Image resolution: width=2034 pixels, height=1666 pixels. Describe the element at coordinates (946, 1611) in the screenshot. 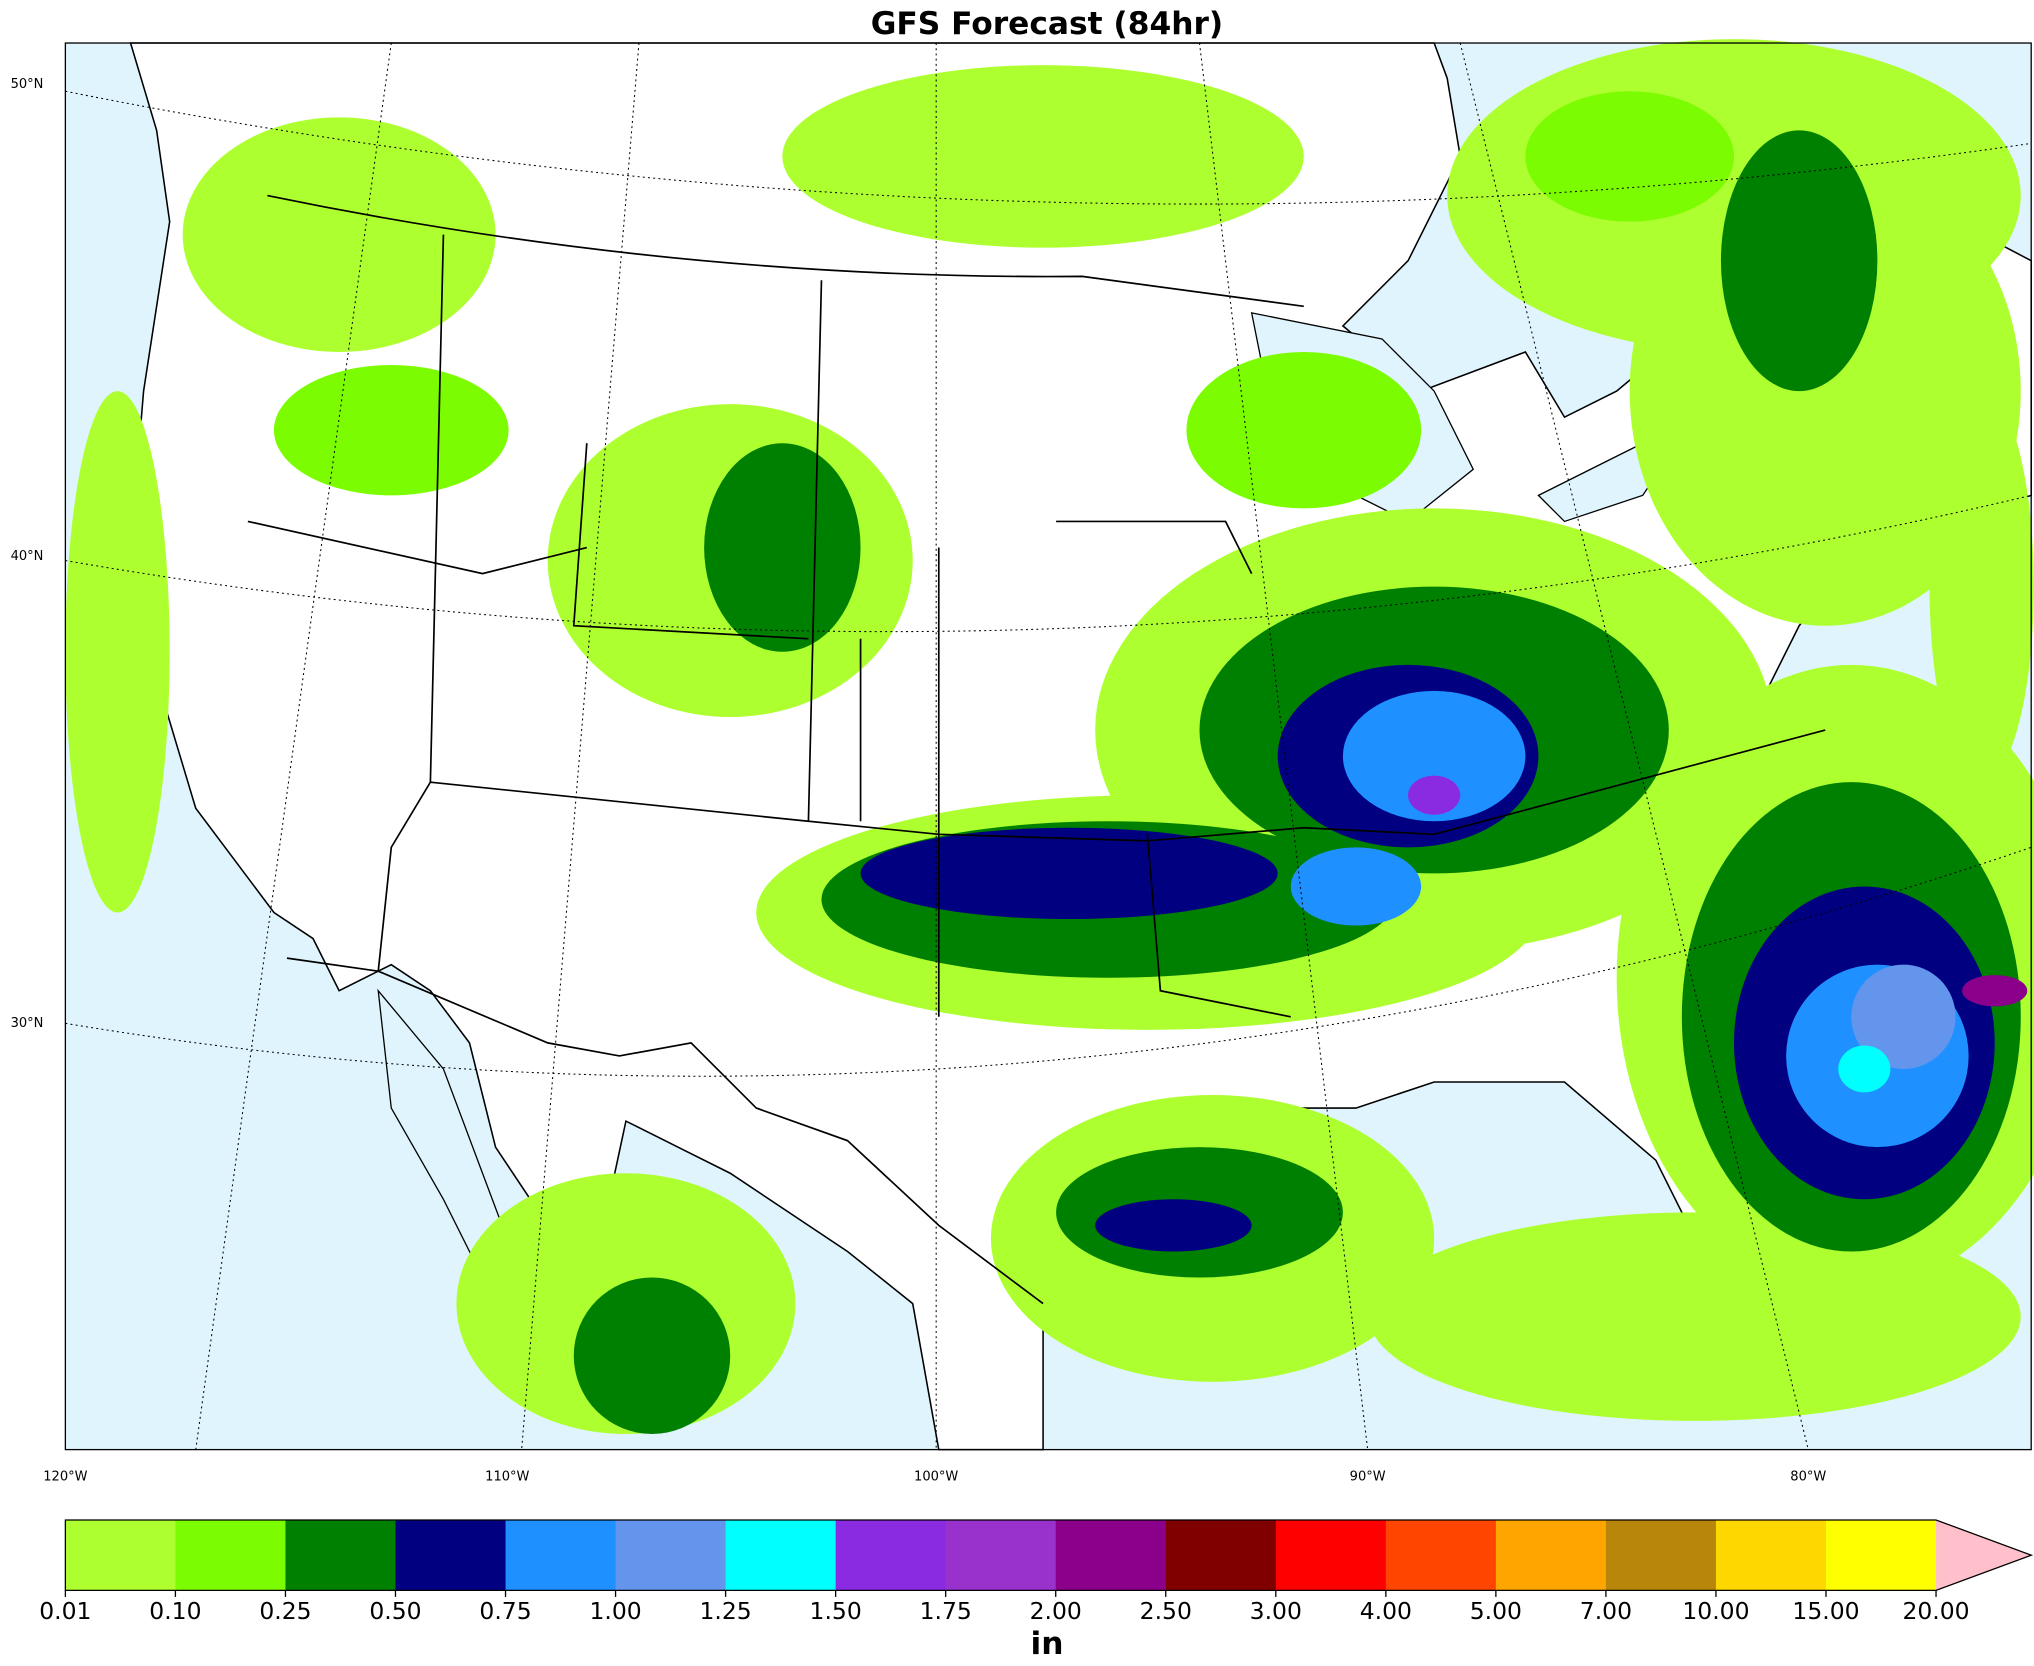

I see `colorbar-tick-label: 1.75` at that location.